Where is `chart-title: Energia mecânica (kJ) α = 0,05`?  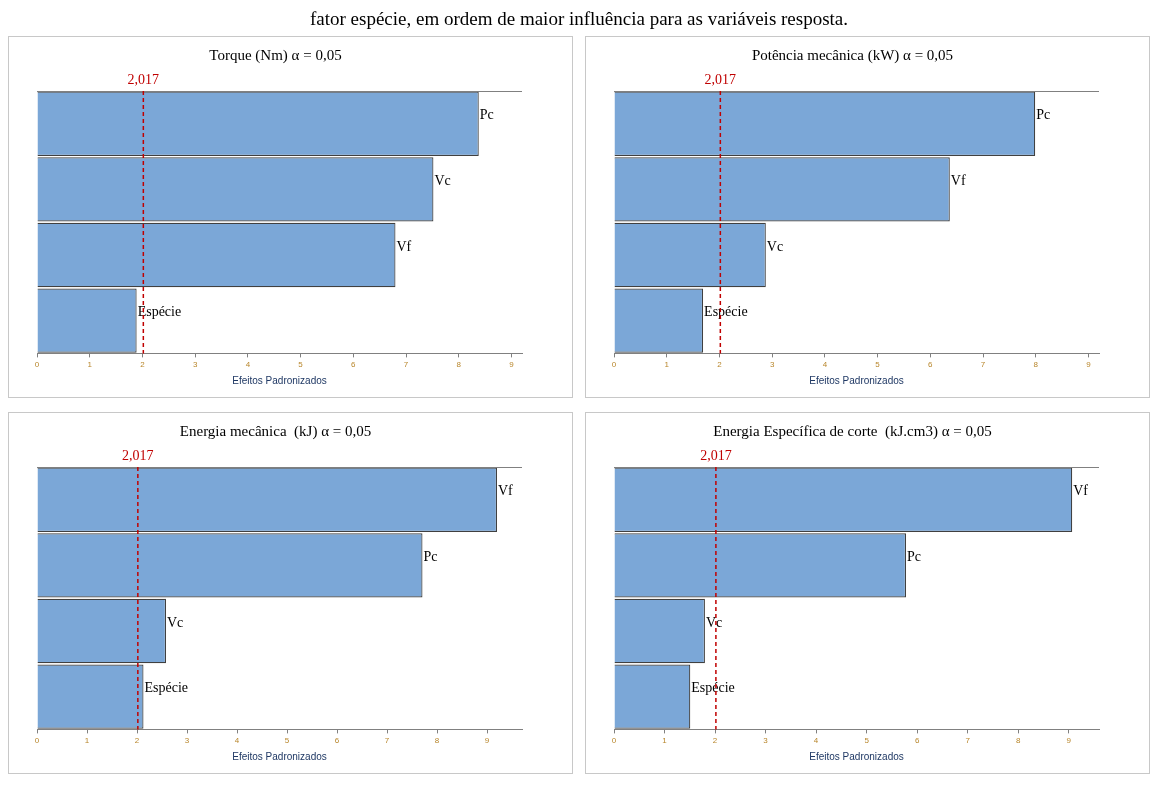
chart-title: Energia mecânica (kJ) α = 0,05 is located at coordinates (275, 431).